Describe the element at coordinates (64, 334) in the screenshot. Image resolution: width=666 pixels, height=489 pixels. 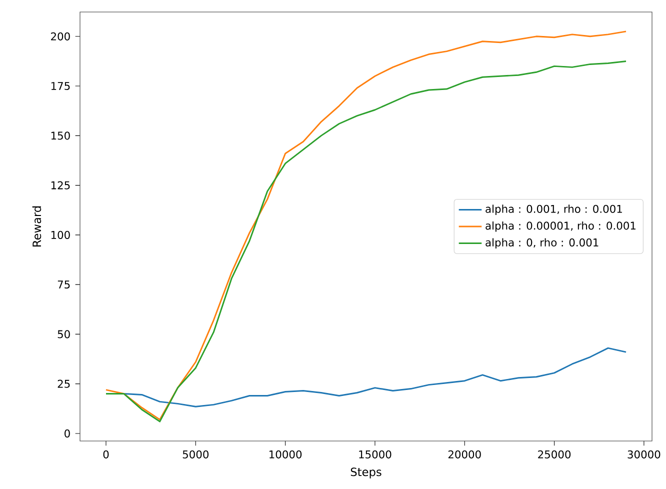
I see `y-tick-label: 50` at that location.